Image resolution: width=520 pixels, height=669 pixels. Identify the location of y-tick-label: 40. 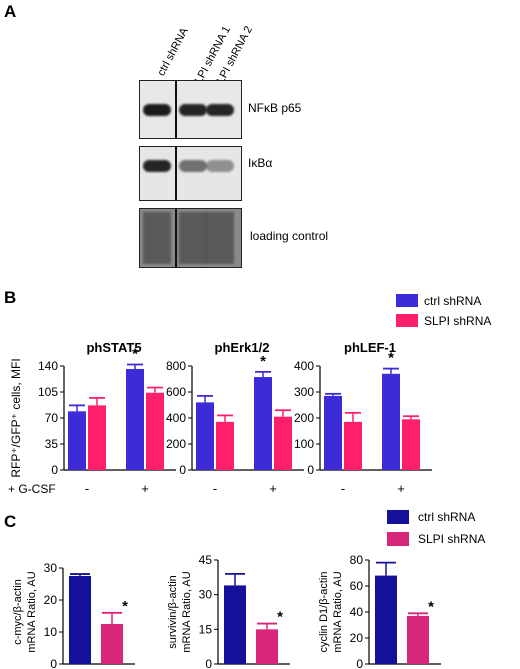
(357, 612).